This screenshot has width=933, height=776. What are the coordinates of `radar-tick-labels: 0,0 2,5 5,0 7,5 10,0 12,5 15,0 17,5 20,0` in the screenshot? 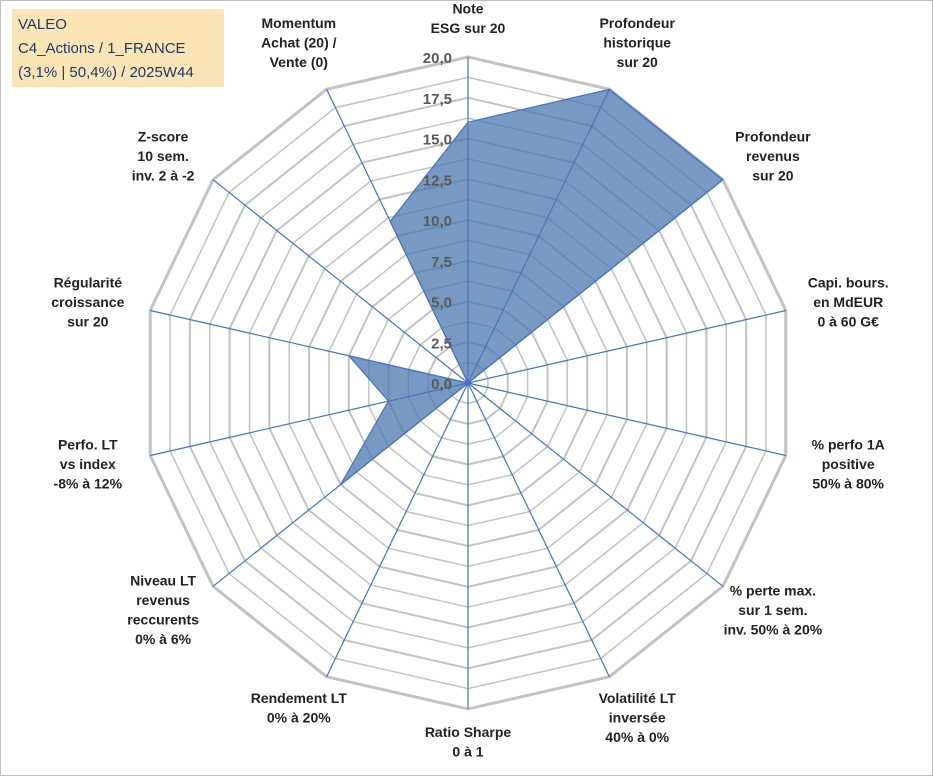 It's located at (437, 221).